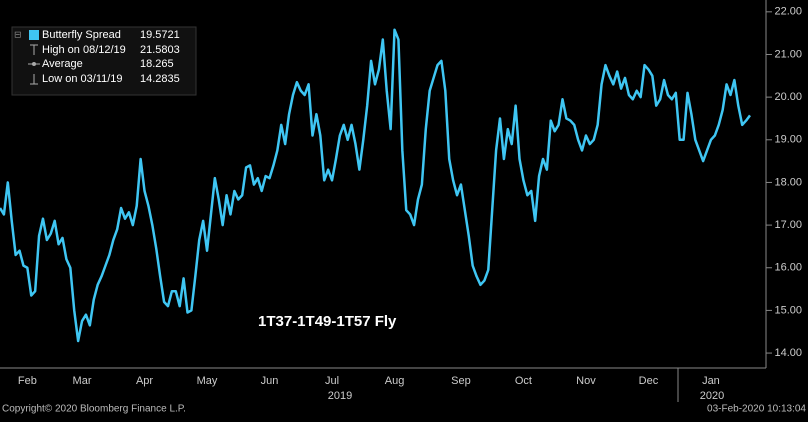 Image resolution: width=808 pixels, height=422 pixels. Describe the element at coordinates (649, 381) in the screenshot. I see `x-tick-label: Dec` at that location.